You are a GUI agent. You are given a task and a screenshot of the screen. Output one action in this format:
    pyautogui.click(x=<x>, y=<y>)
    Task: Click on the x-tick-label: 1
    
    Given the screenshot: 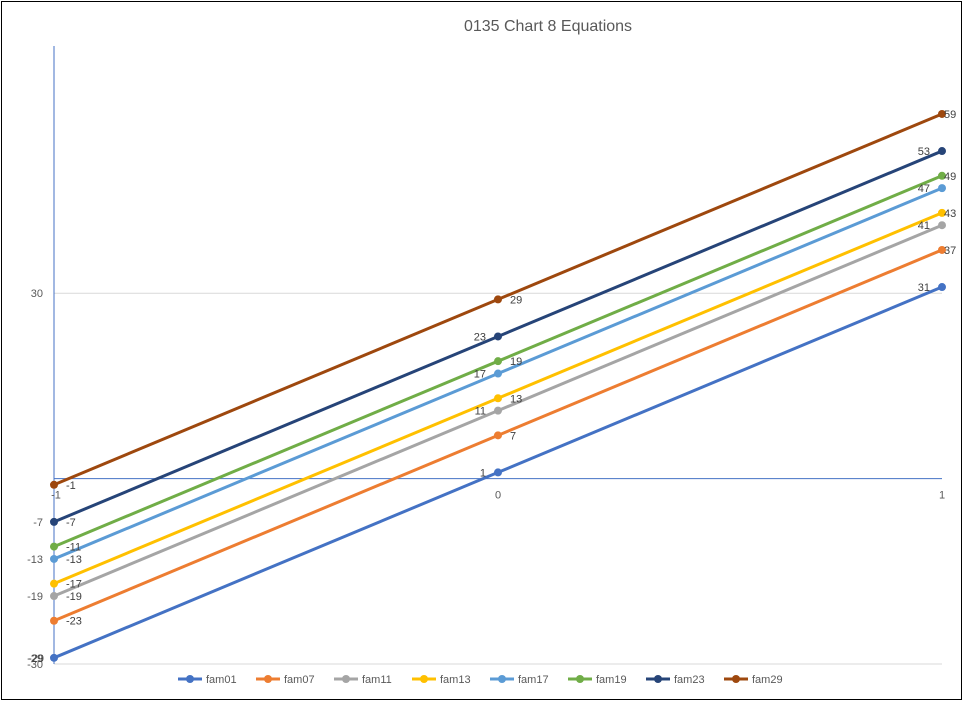 What is the action you would take?
    pyautogui.click(x=942, y=496)
    